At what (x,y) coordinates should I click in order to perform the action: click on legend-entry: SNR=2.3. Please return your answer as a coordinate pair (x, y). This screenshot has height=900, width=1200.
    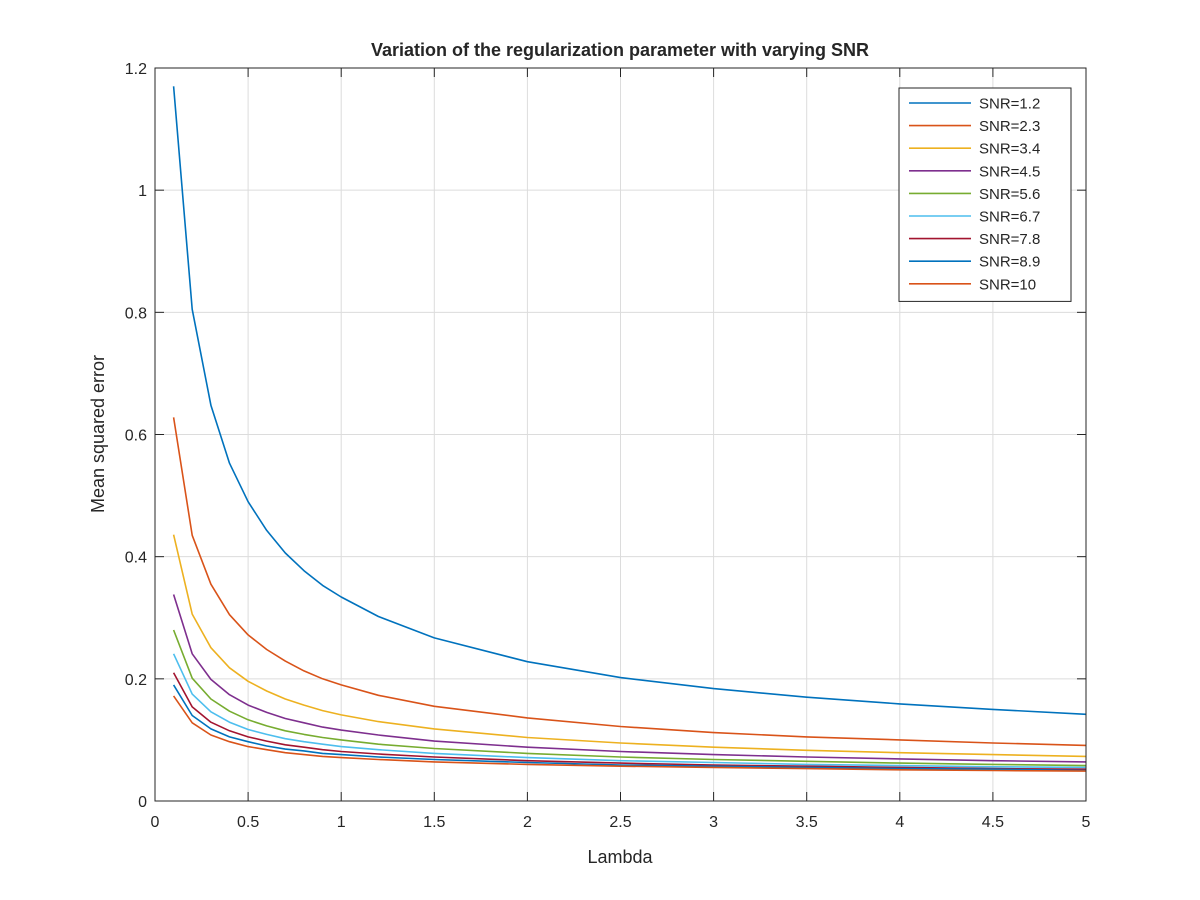
    Looking at the image, I should click on (974, 126).